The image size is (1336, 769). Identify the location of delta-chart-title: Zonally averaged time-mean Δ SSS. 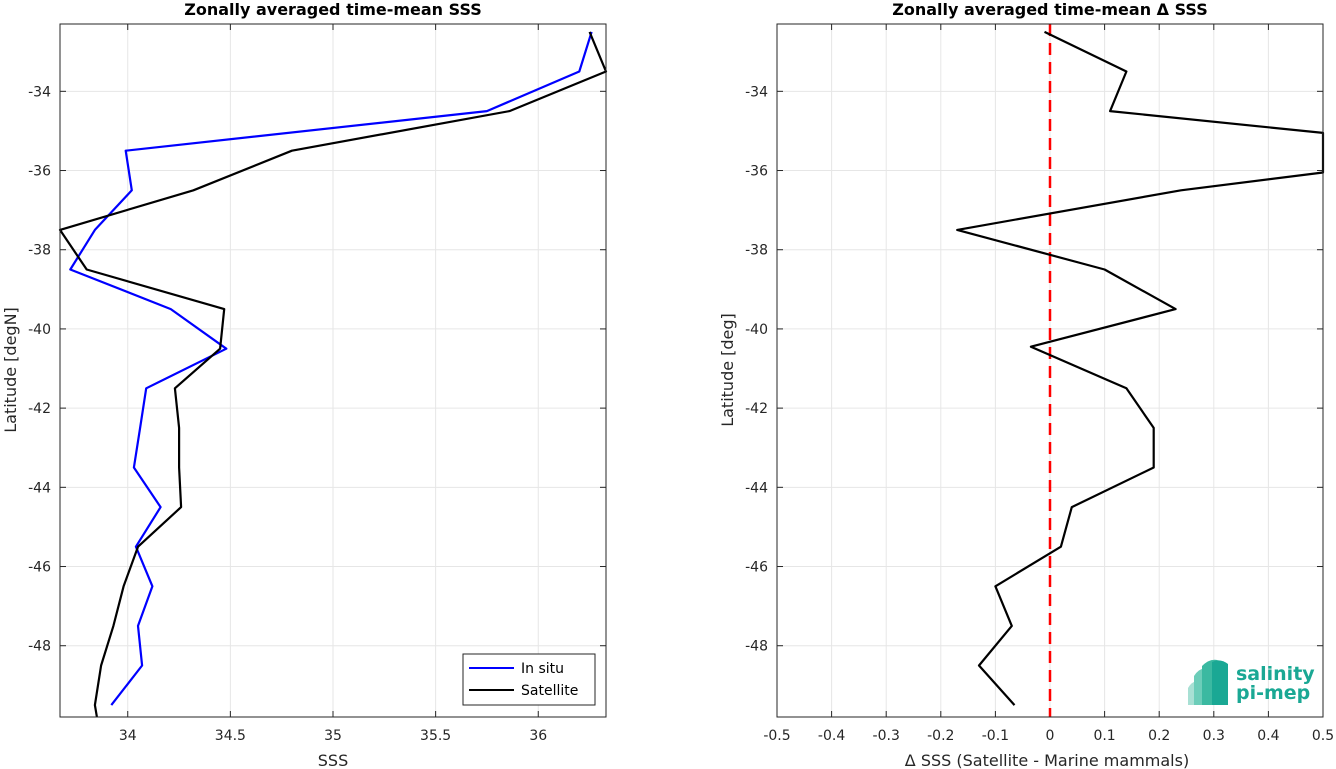
(1050, 9).